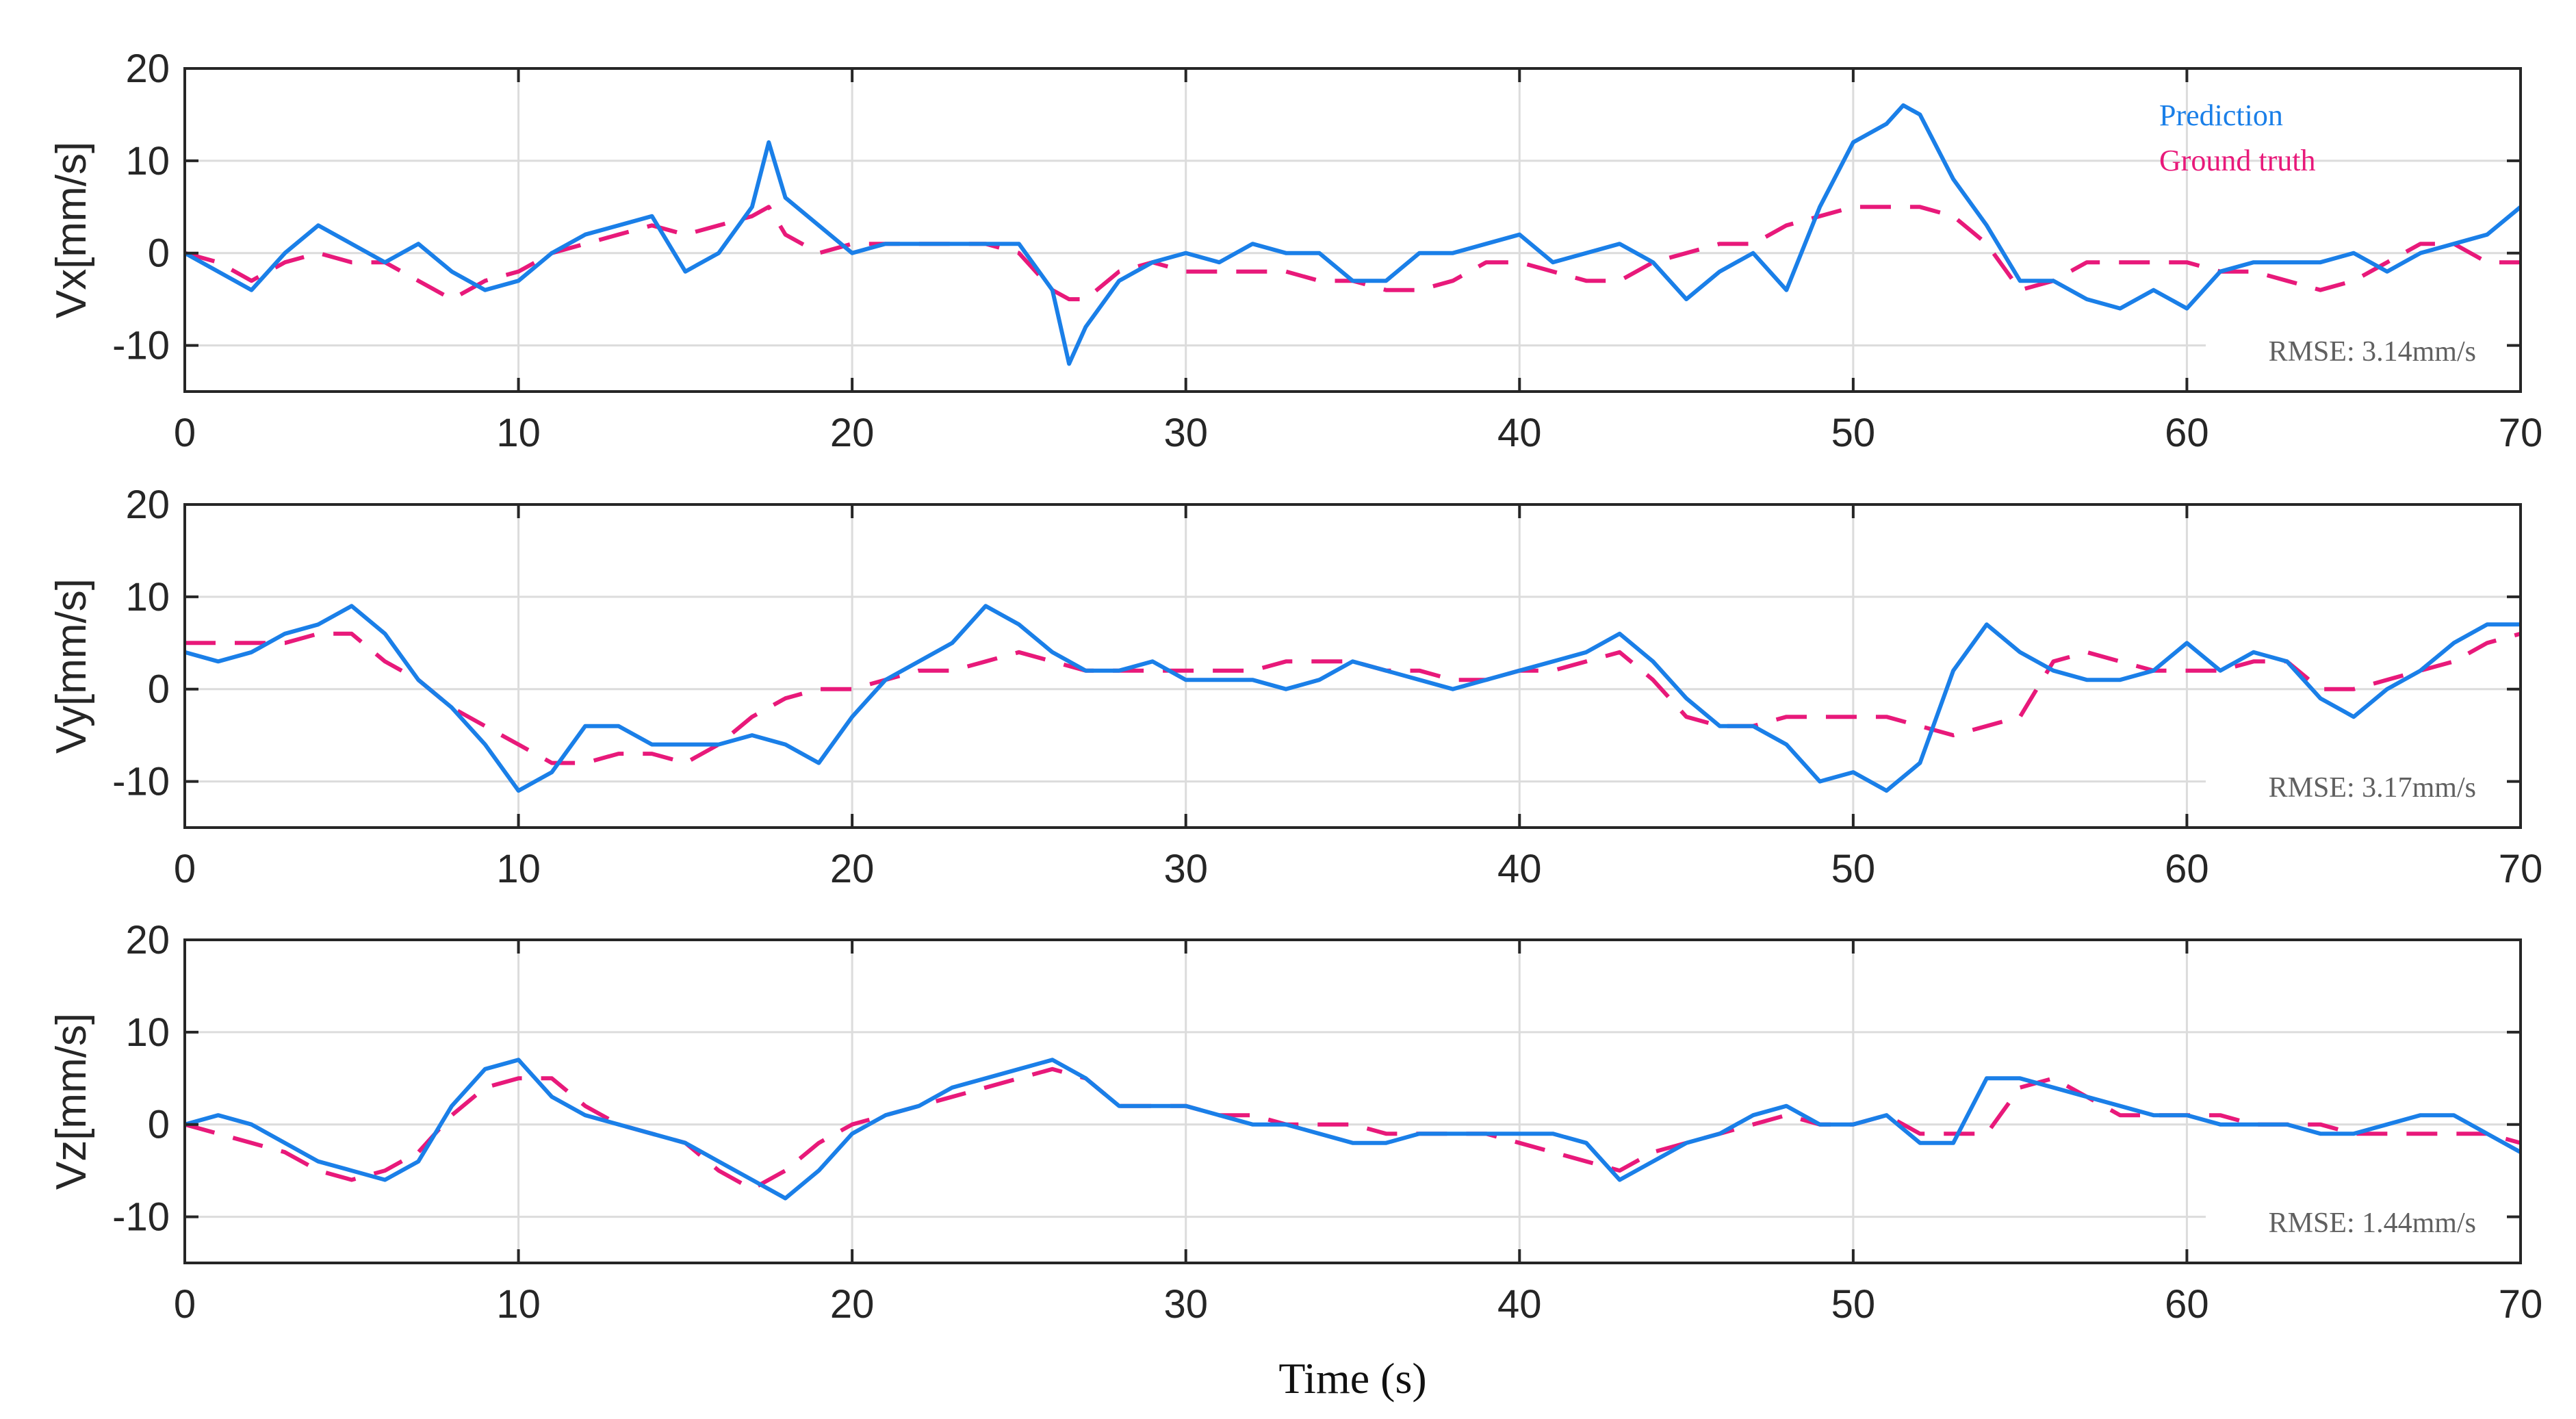 Image resolution: width=2576 pixels, height=1419 pixels. I want to click on legend: Prediction Ground truth, so click(2237, 138).